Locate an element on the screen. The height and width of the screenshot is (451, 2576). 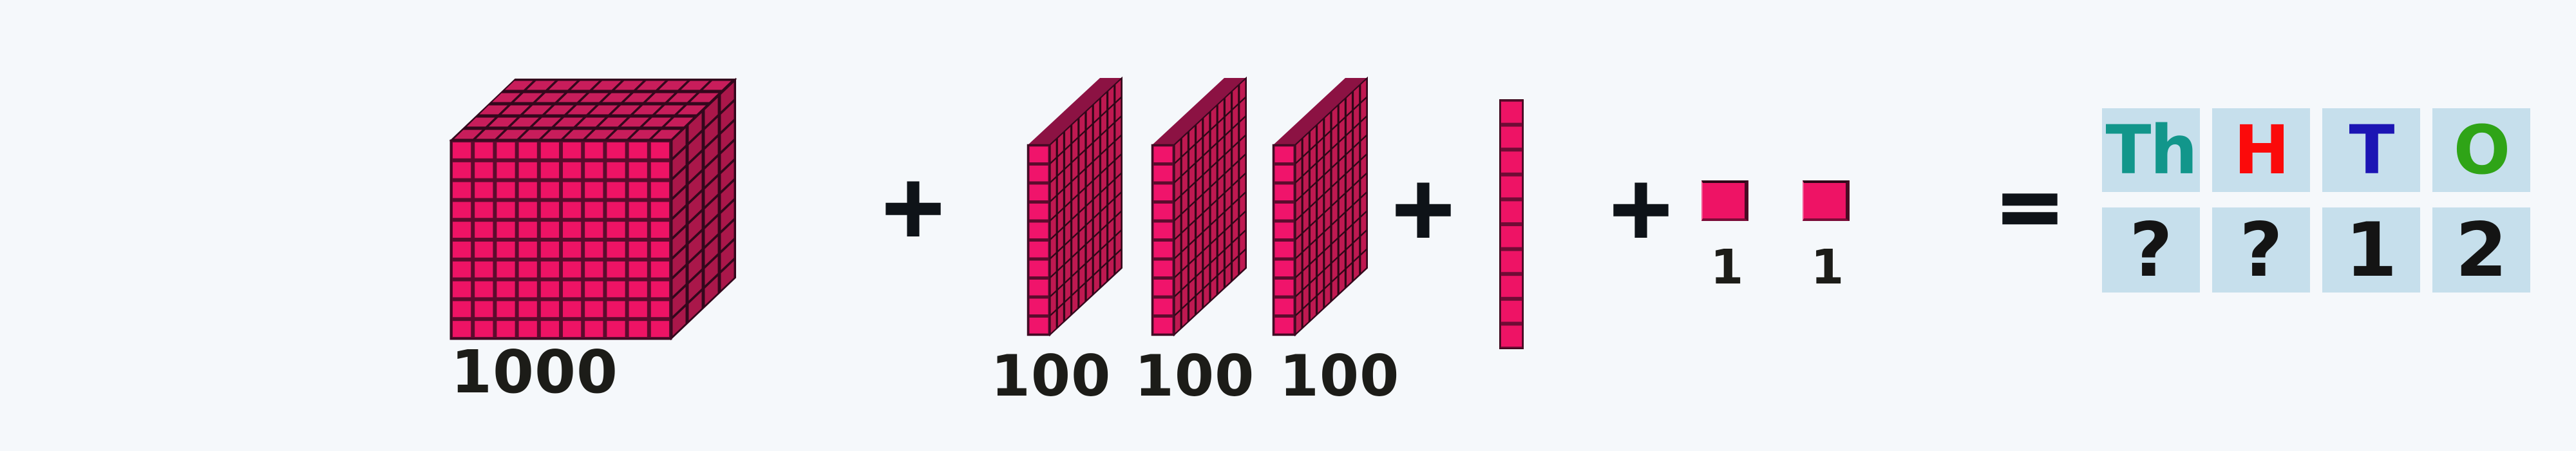
value-cell-hundreds: ? is located at coordinates (2261, 250).